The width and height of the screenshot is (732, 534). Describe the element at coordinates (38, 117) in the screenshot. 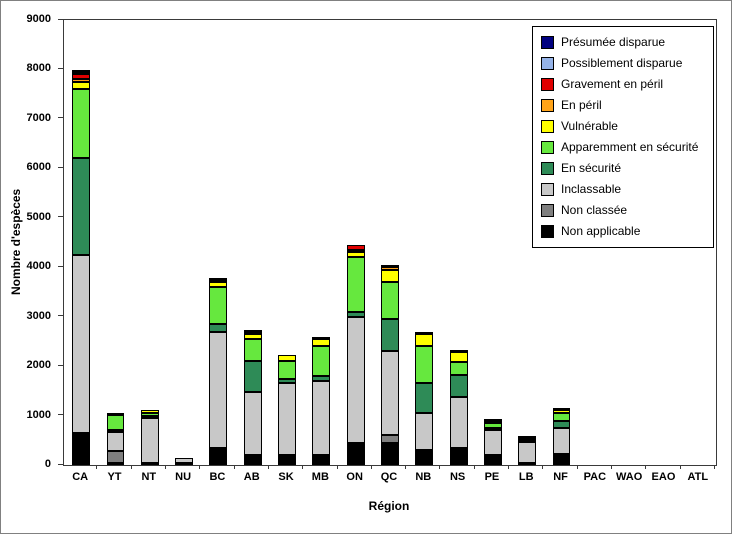

I see `y-tick-label: 7000` at that location.